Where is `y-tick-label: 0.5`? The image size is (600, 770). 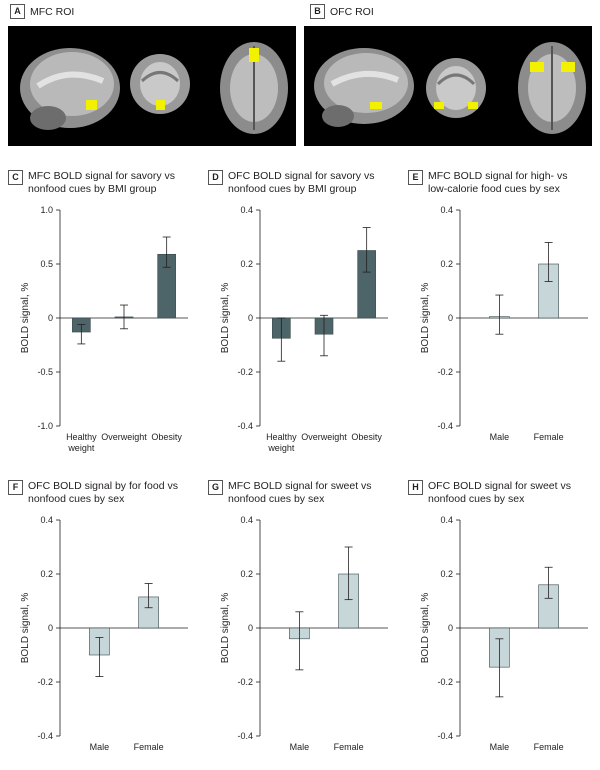 y-tick-label: 0.5 is located at coordinates (46, 264).